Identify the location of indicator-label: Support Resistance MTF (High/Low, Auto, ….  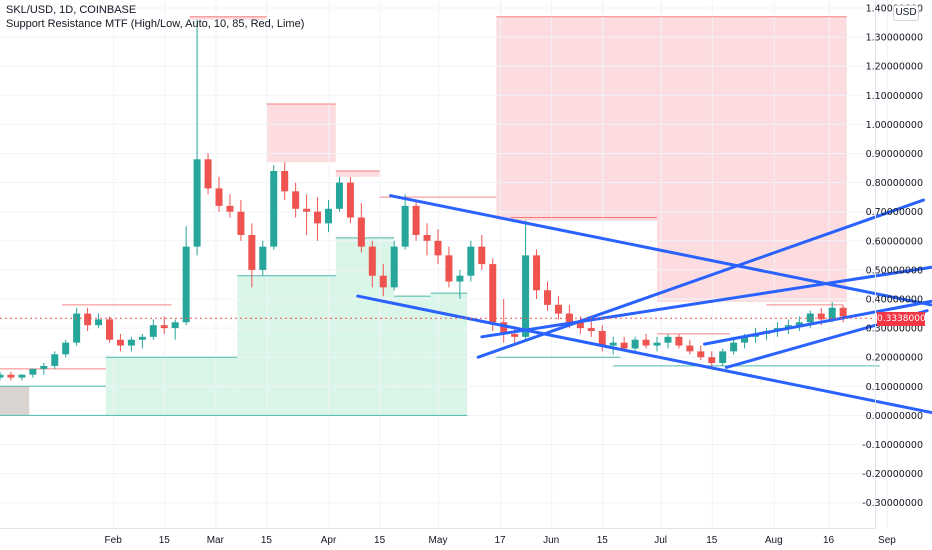
(155, 24).